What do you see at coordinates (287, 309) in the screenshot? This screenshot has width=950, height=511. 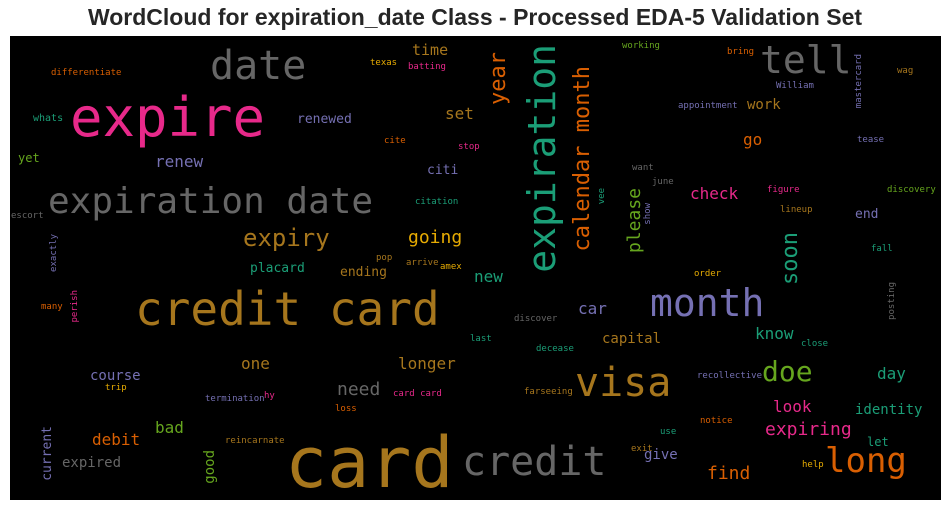 I see `word-credit-card: credit card` at bounding box center [287, 309].